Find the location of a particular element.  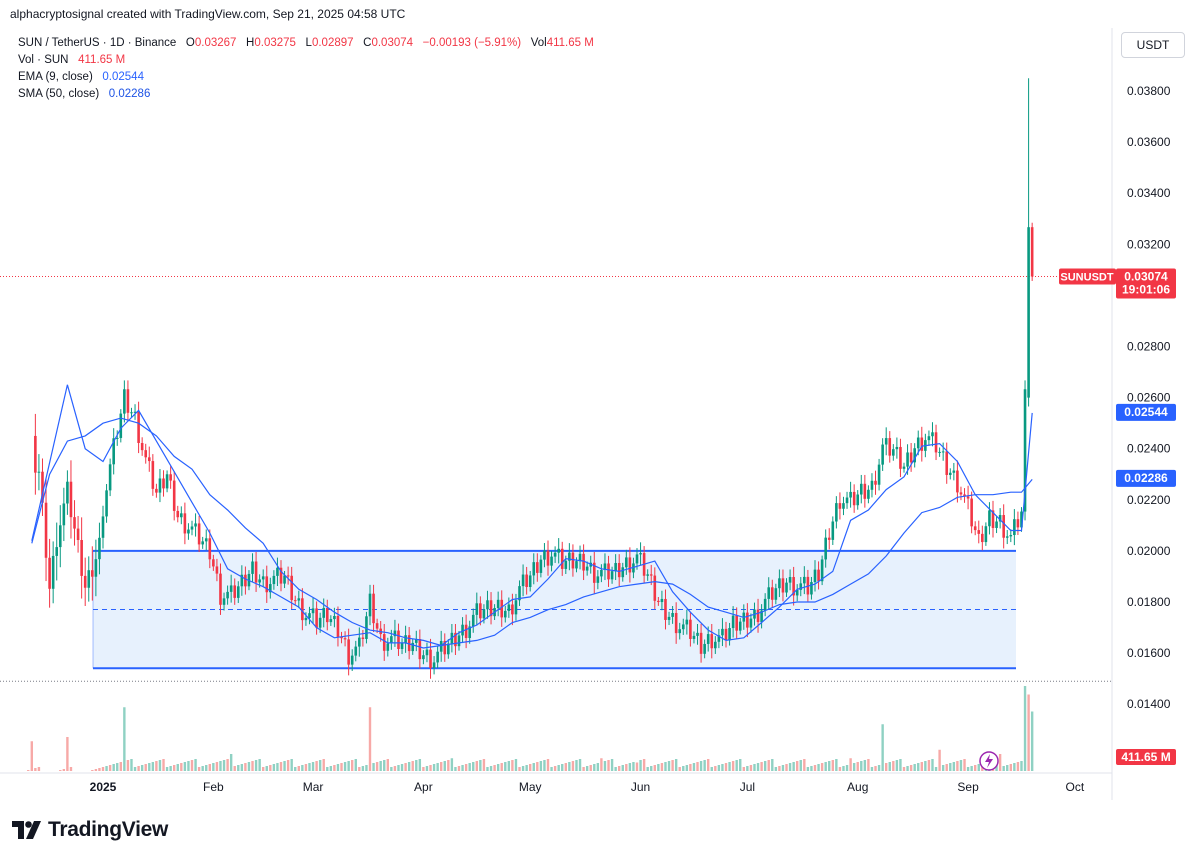

sma-price-label-text: 0.02286 is located at coordinates (1146, 478).